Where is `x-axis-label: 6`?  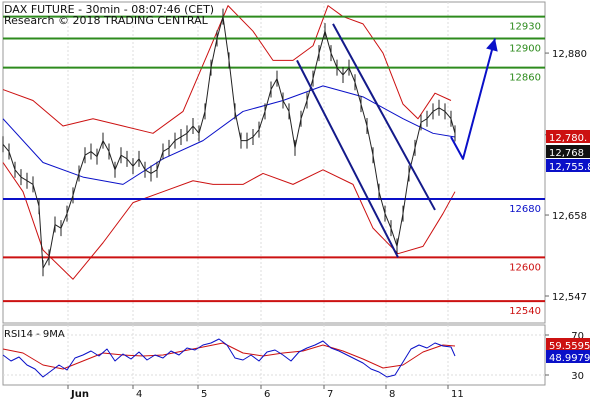
x-axis-label: 6 is located at coordinates (267, 394).